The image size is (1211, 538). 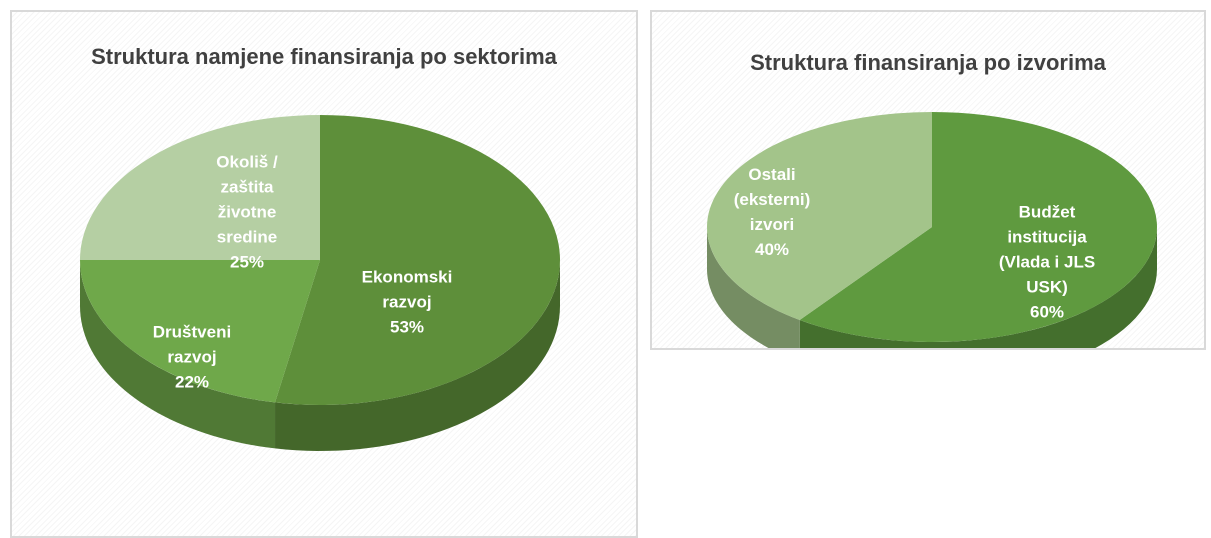 I want to click on value-label: 60%, so click(x=1047, y=312).